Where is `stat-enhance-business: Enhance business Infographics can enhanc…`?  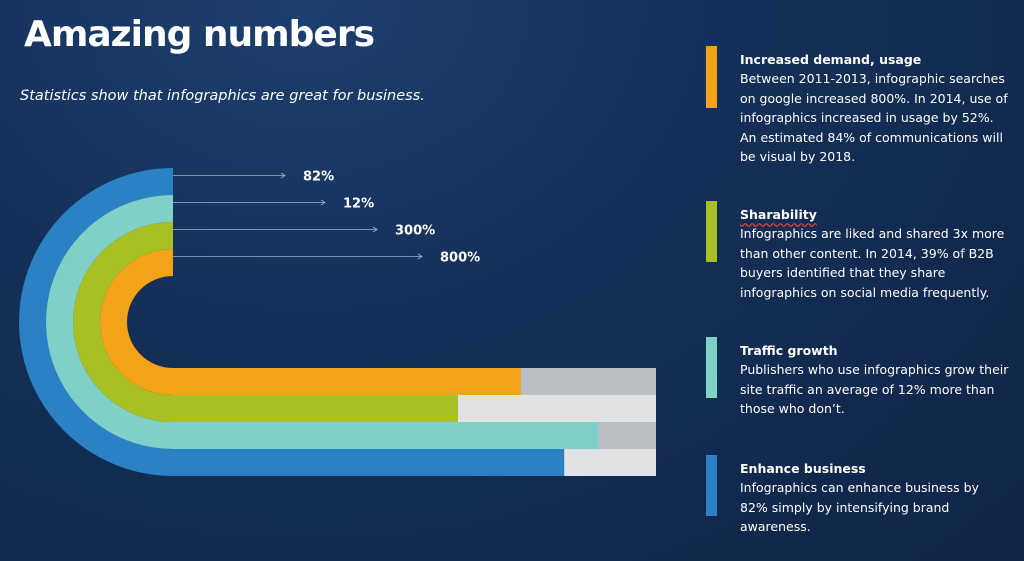
stat-enhance-business: Enhance business Infographics can enhanc… is located at coordinates (861, 494).